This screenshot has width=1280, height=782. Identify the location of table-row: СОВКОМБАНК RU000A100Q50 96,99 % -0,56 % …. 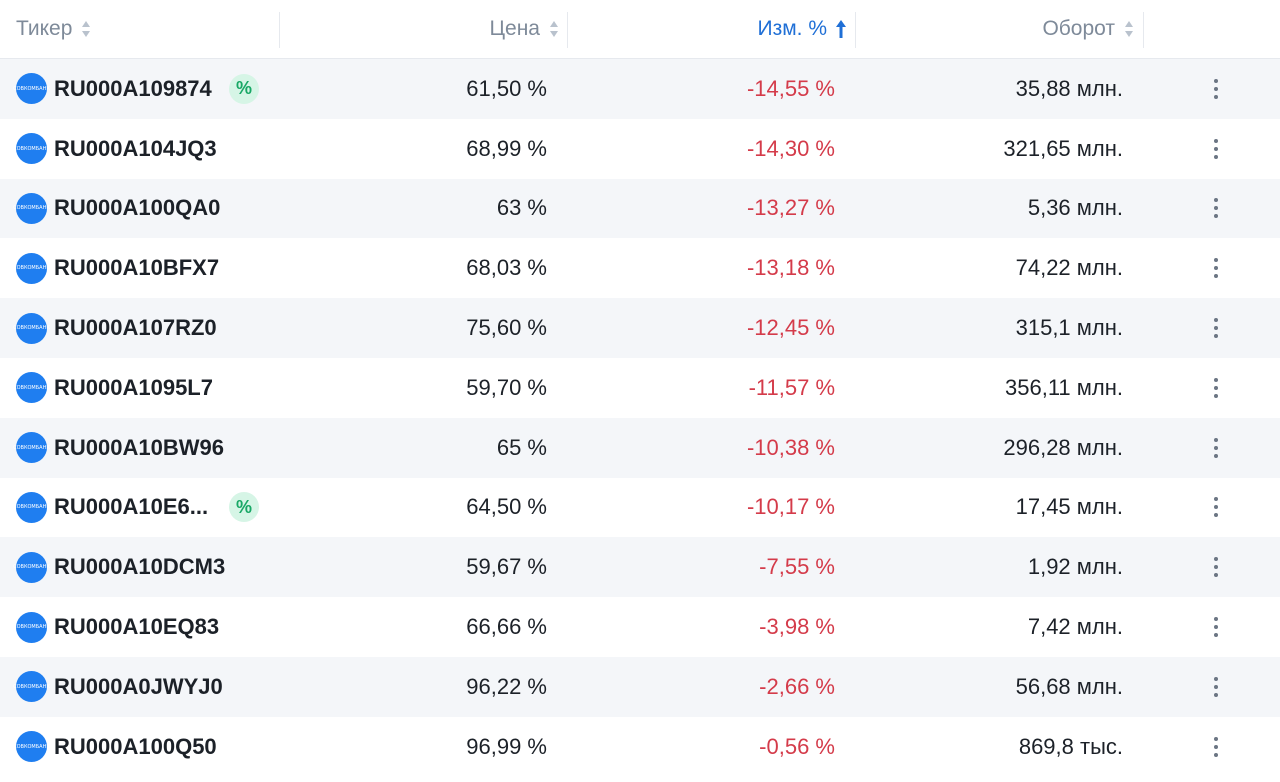
(640, 746).